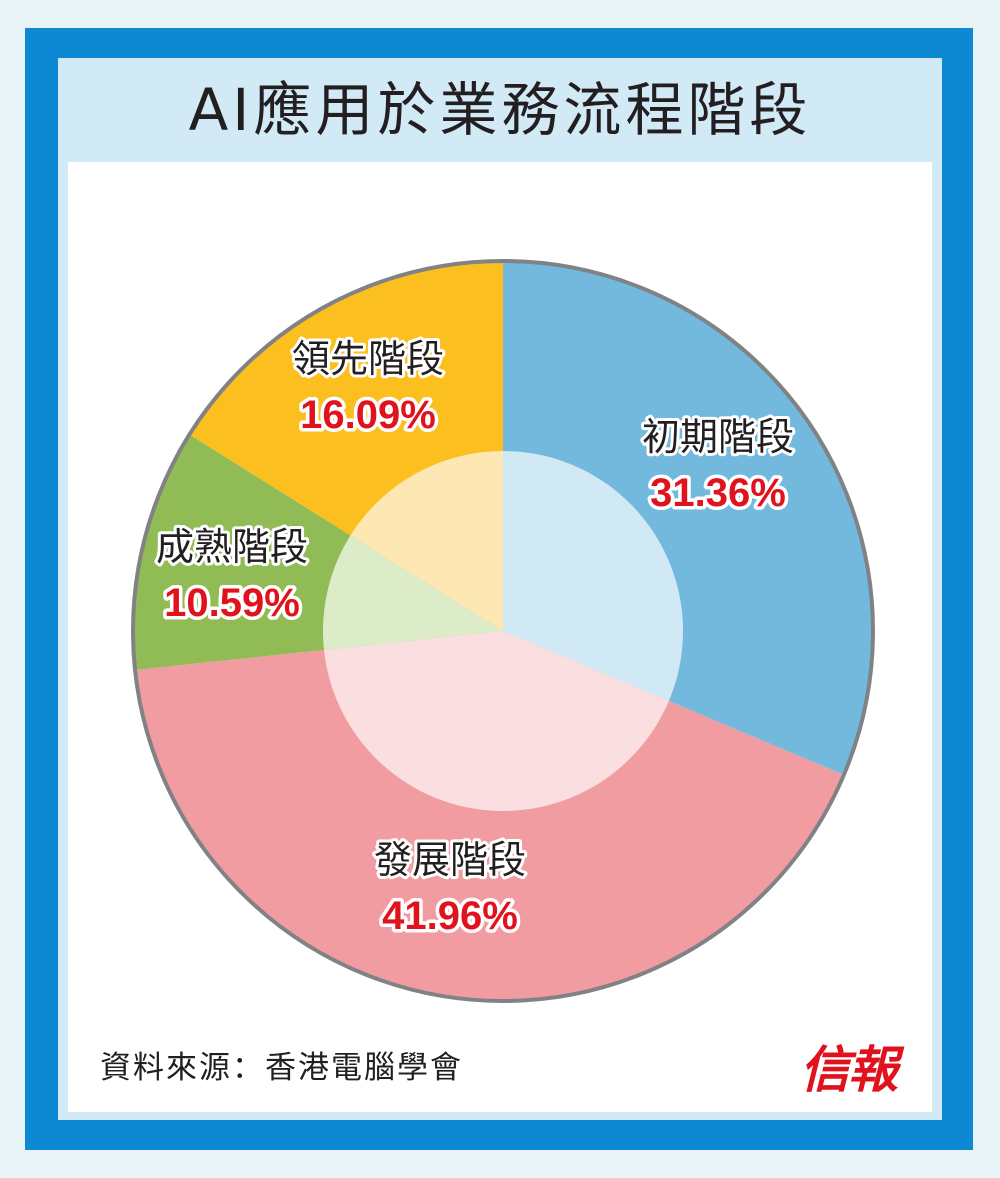 The image size is (1000, 1178). What do you see at coordinates (849, 1069) in the screenshot?
I see `publisher-logo: 信報` at bounding box center [849, 1069].